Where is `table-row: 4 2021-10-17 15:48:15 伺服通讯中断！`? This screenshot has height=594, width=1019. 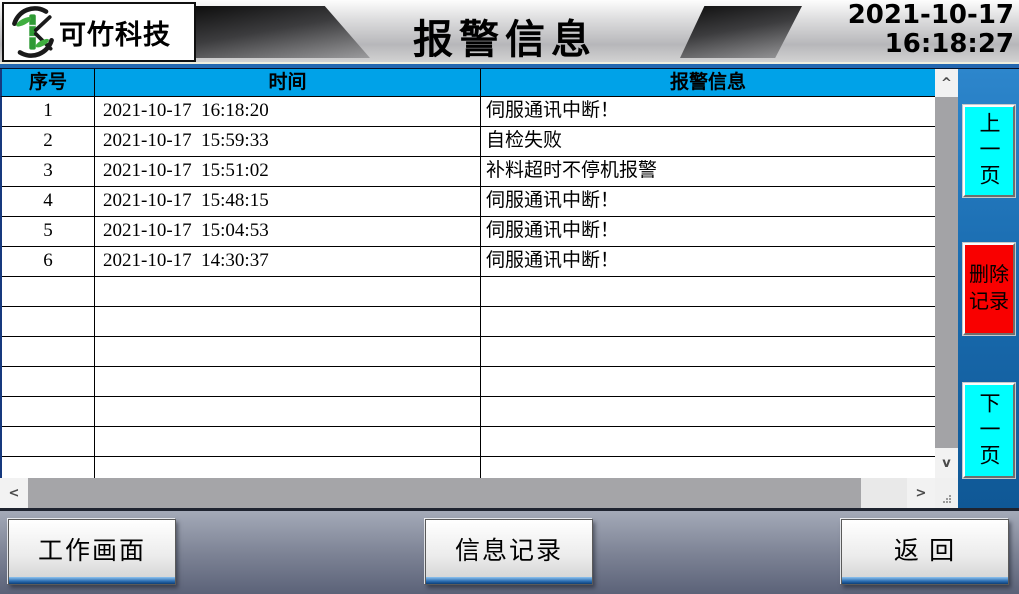
table-row: 4 2021-10-17 15:48:15 伺服通讯中断！ is located at coordinates (468, 202).